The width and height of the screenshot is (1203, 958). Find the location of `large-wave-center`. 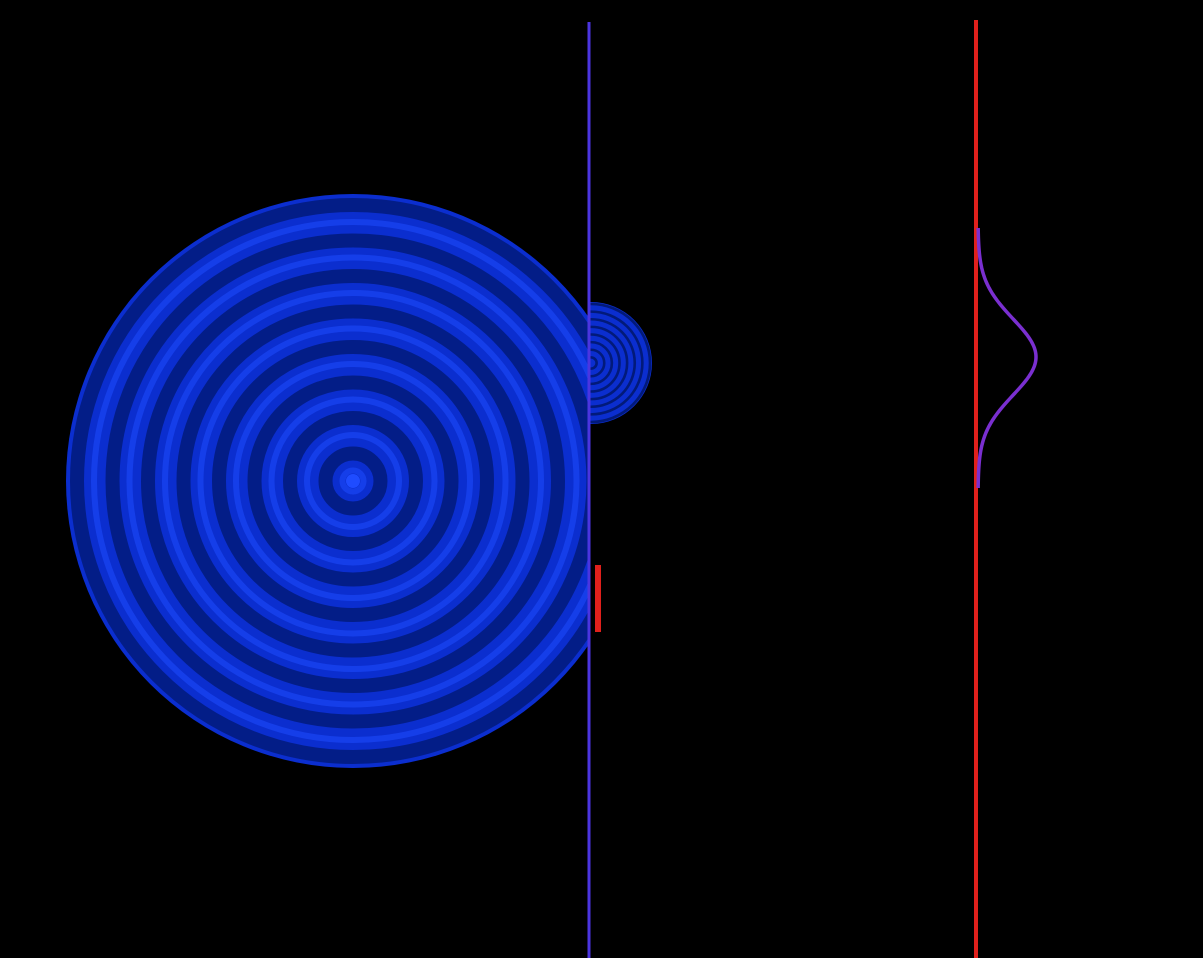

large-wave-center is located at coordinates (353, 481).